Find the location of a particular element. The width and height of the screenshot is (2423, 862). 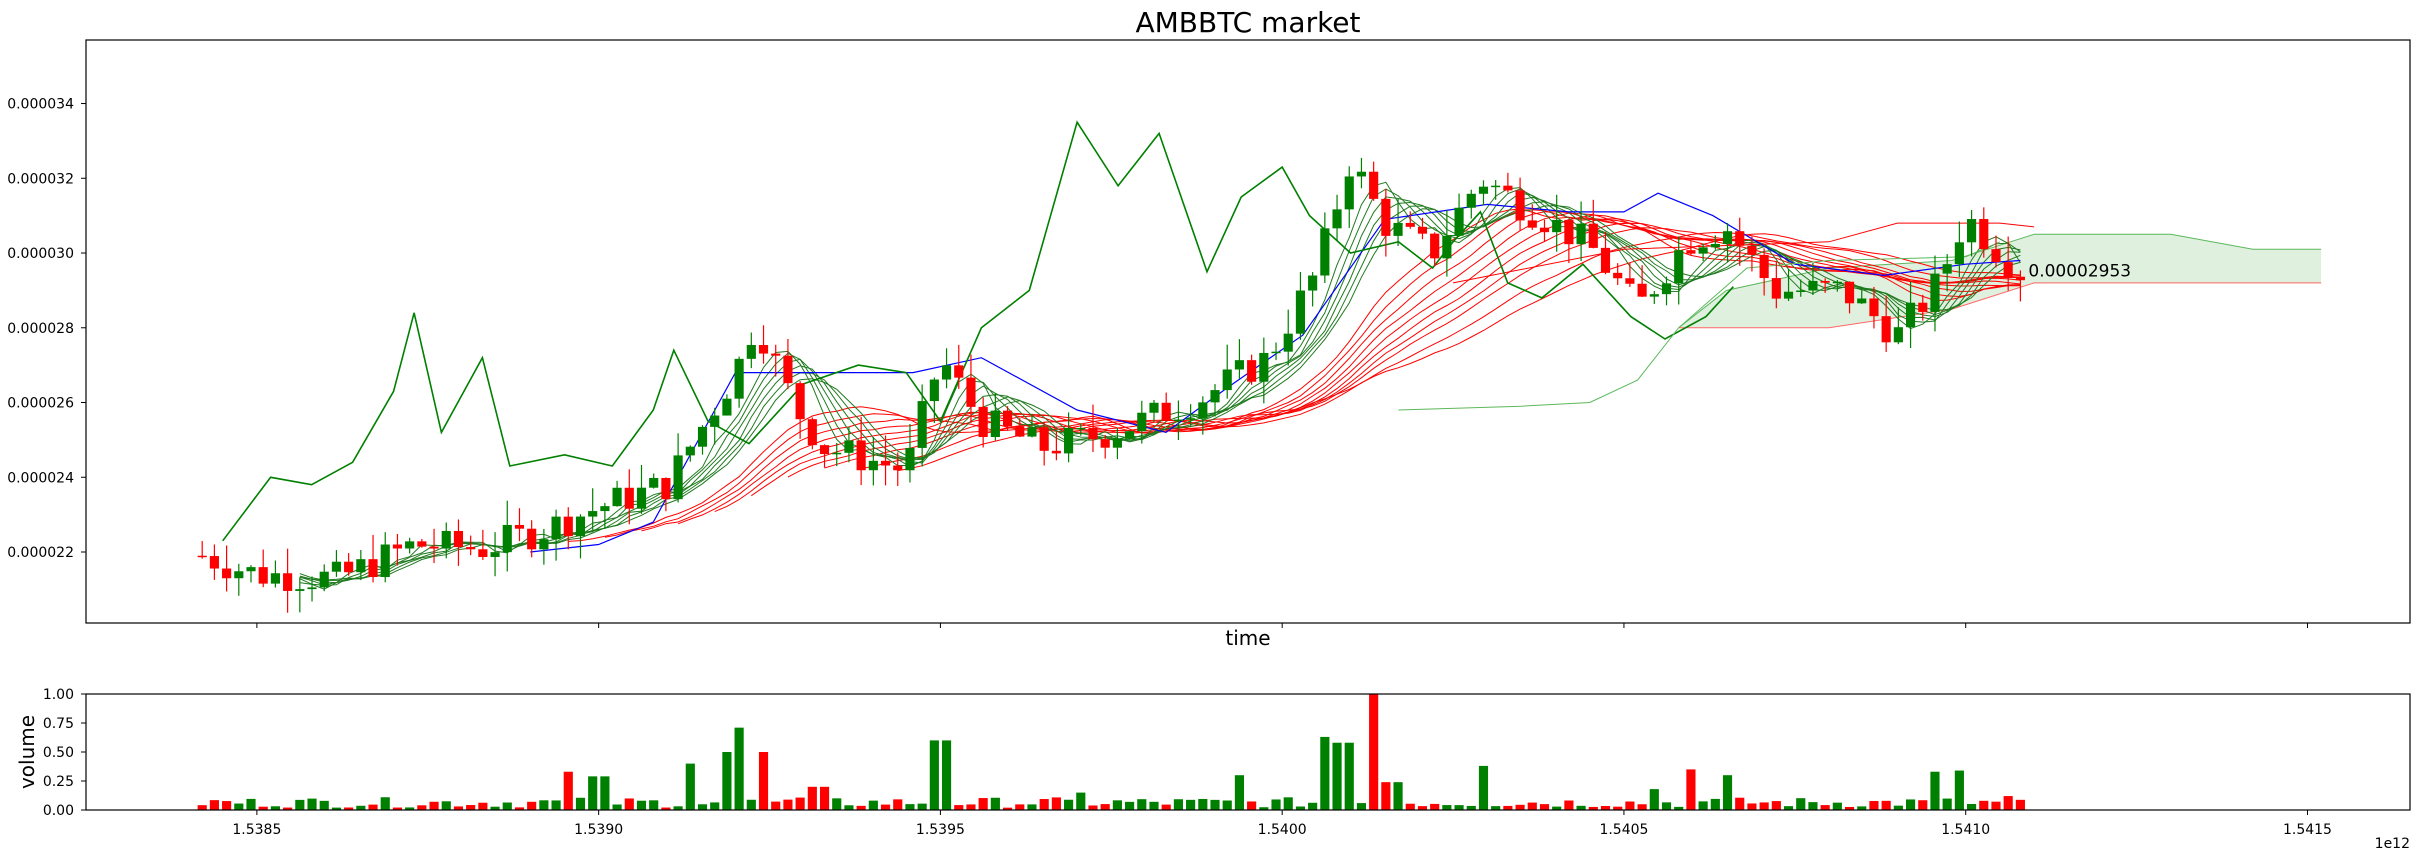

x-tick-label: 1.5415 is located at coordinates (2307, 830).